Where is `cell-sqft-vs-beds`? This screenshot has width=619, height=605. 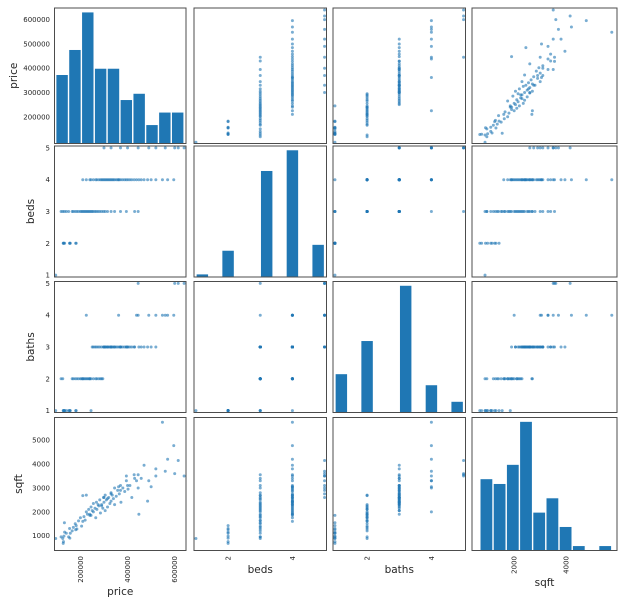
cell-sqft-vs-beds is located at coordinates (260, 484).